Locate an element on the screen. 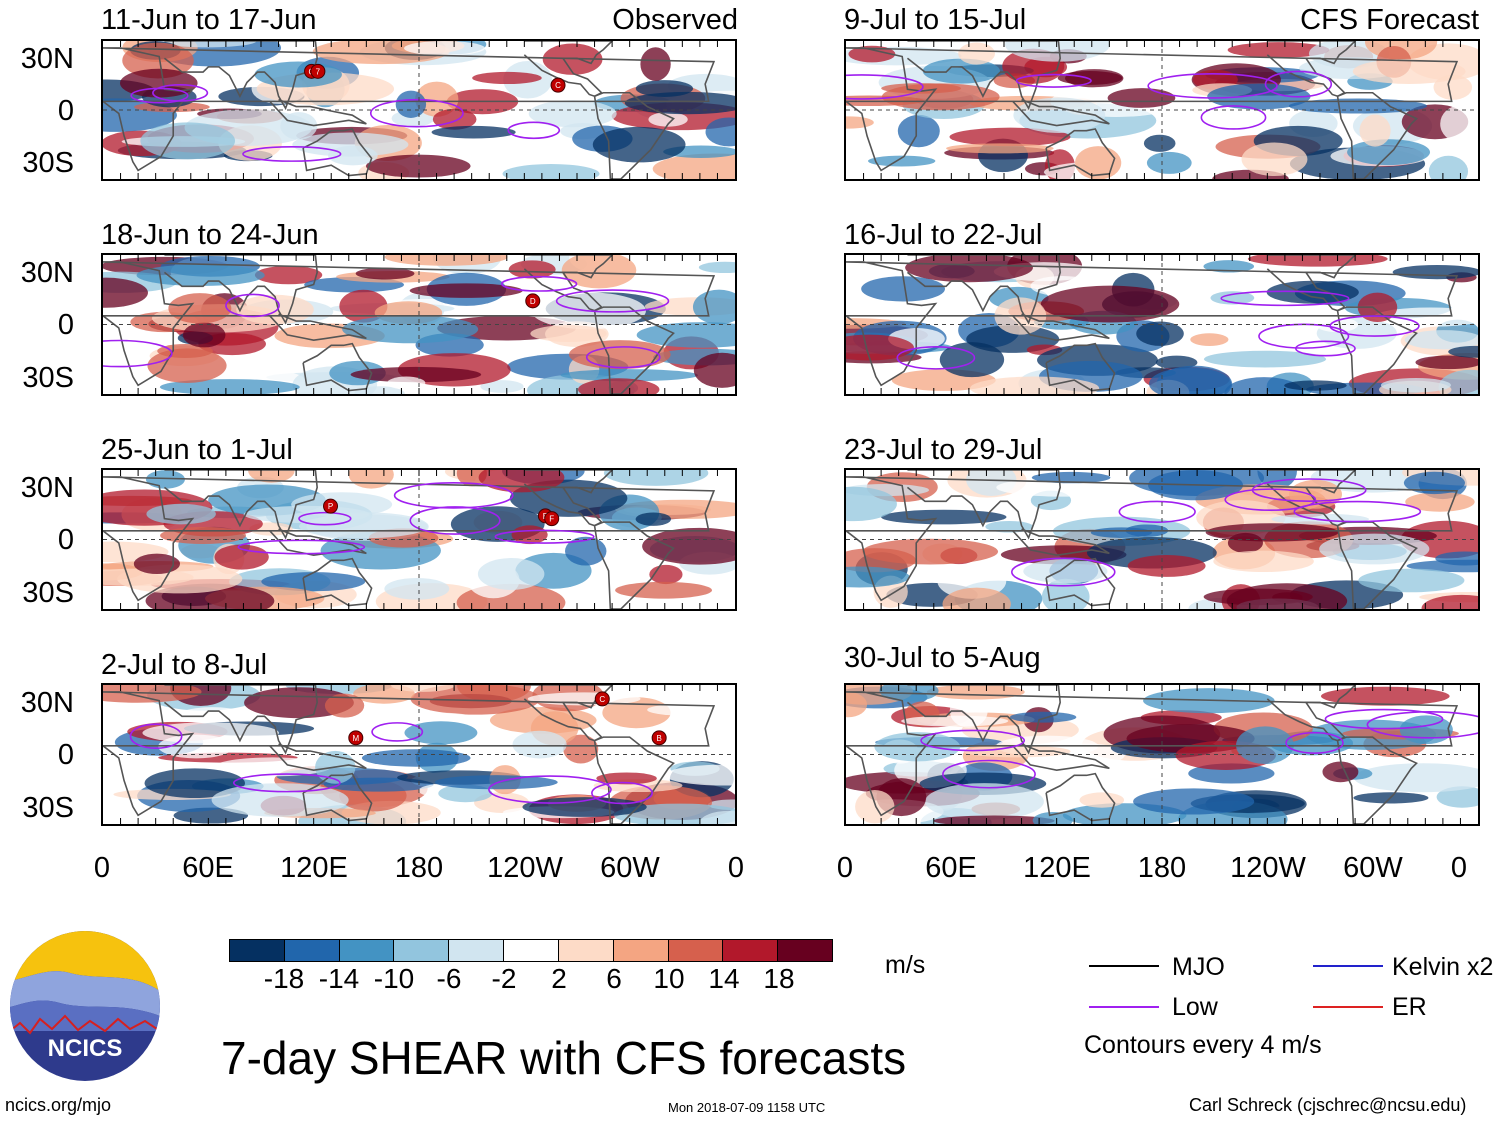 Image resolution: width=1510 pixels, height=1121 pixels. colorbar-tick: -10 is located at coordinates (394, 978).